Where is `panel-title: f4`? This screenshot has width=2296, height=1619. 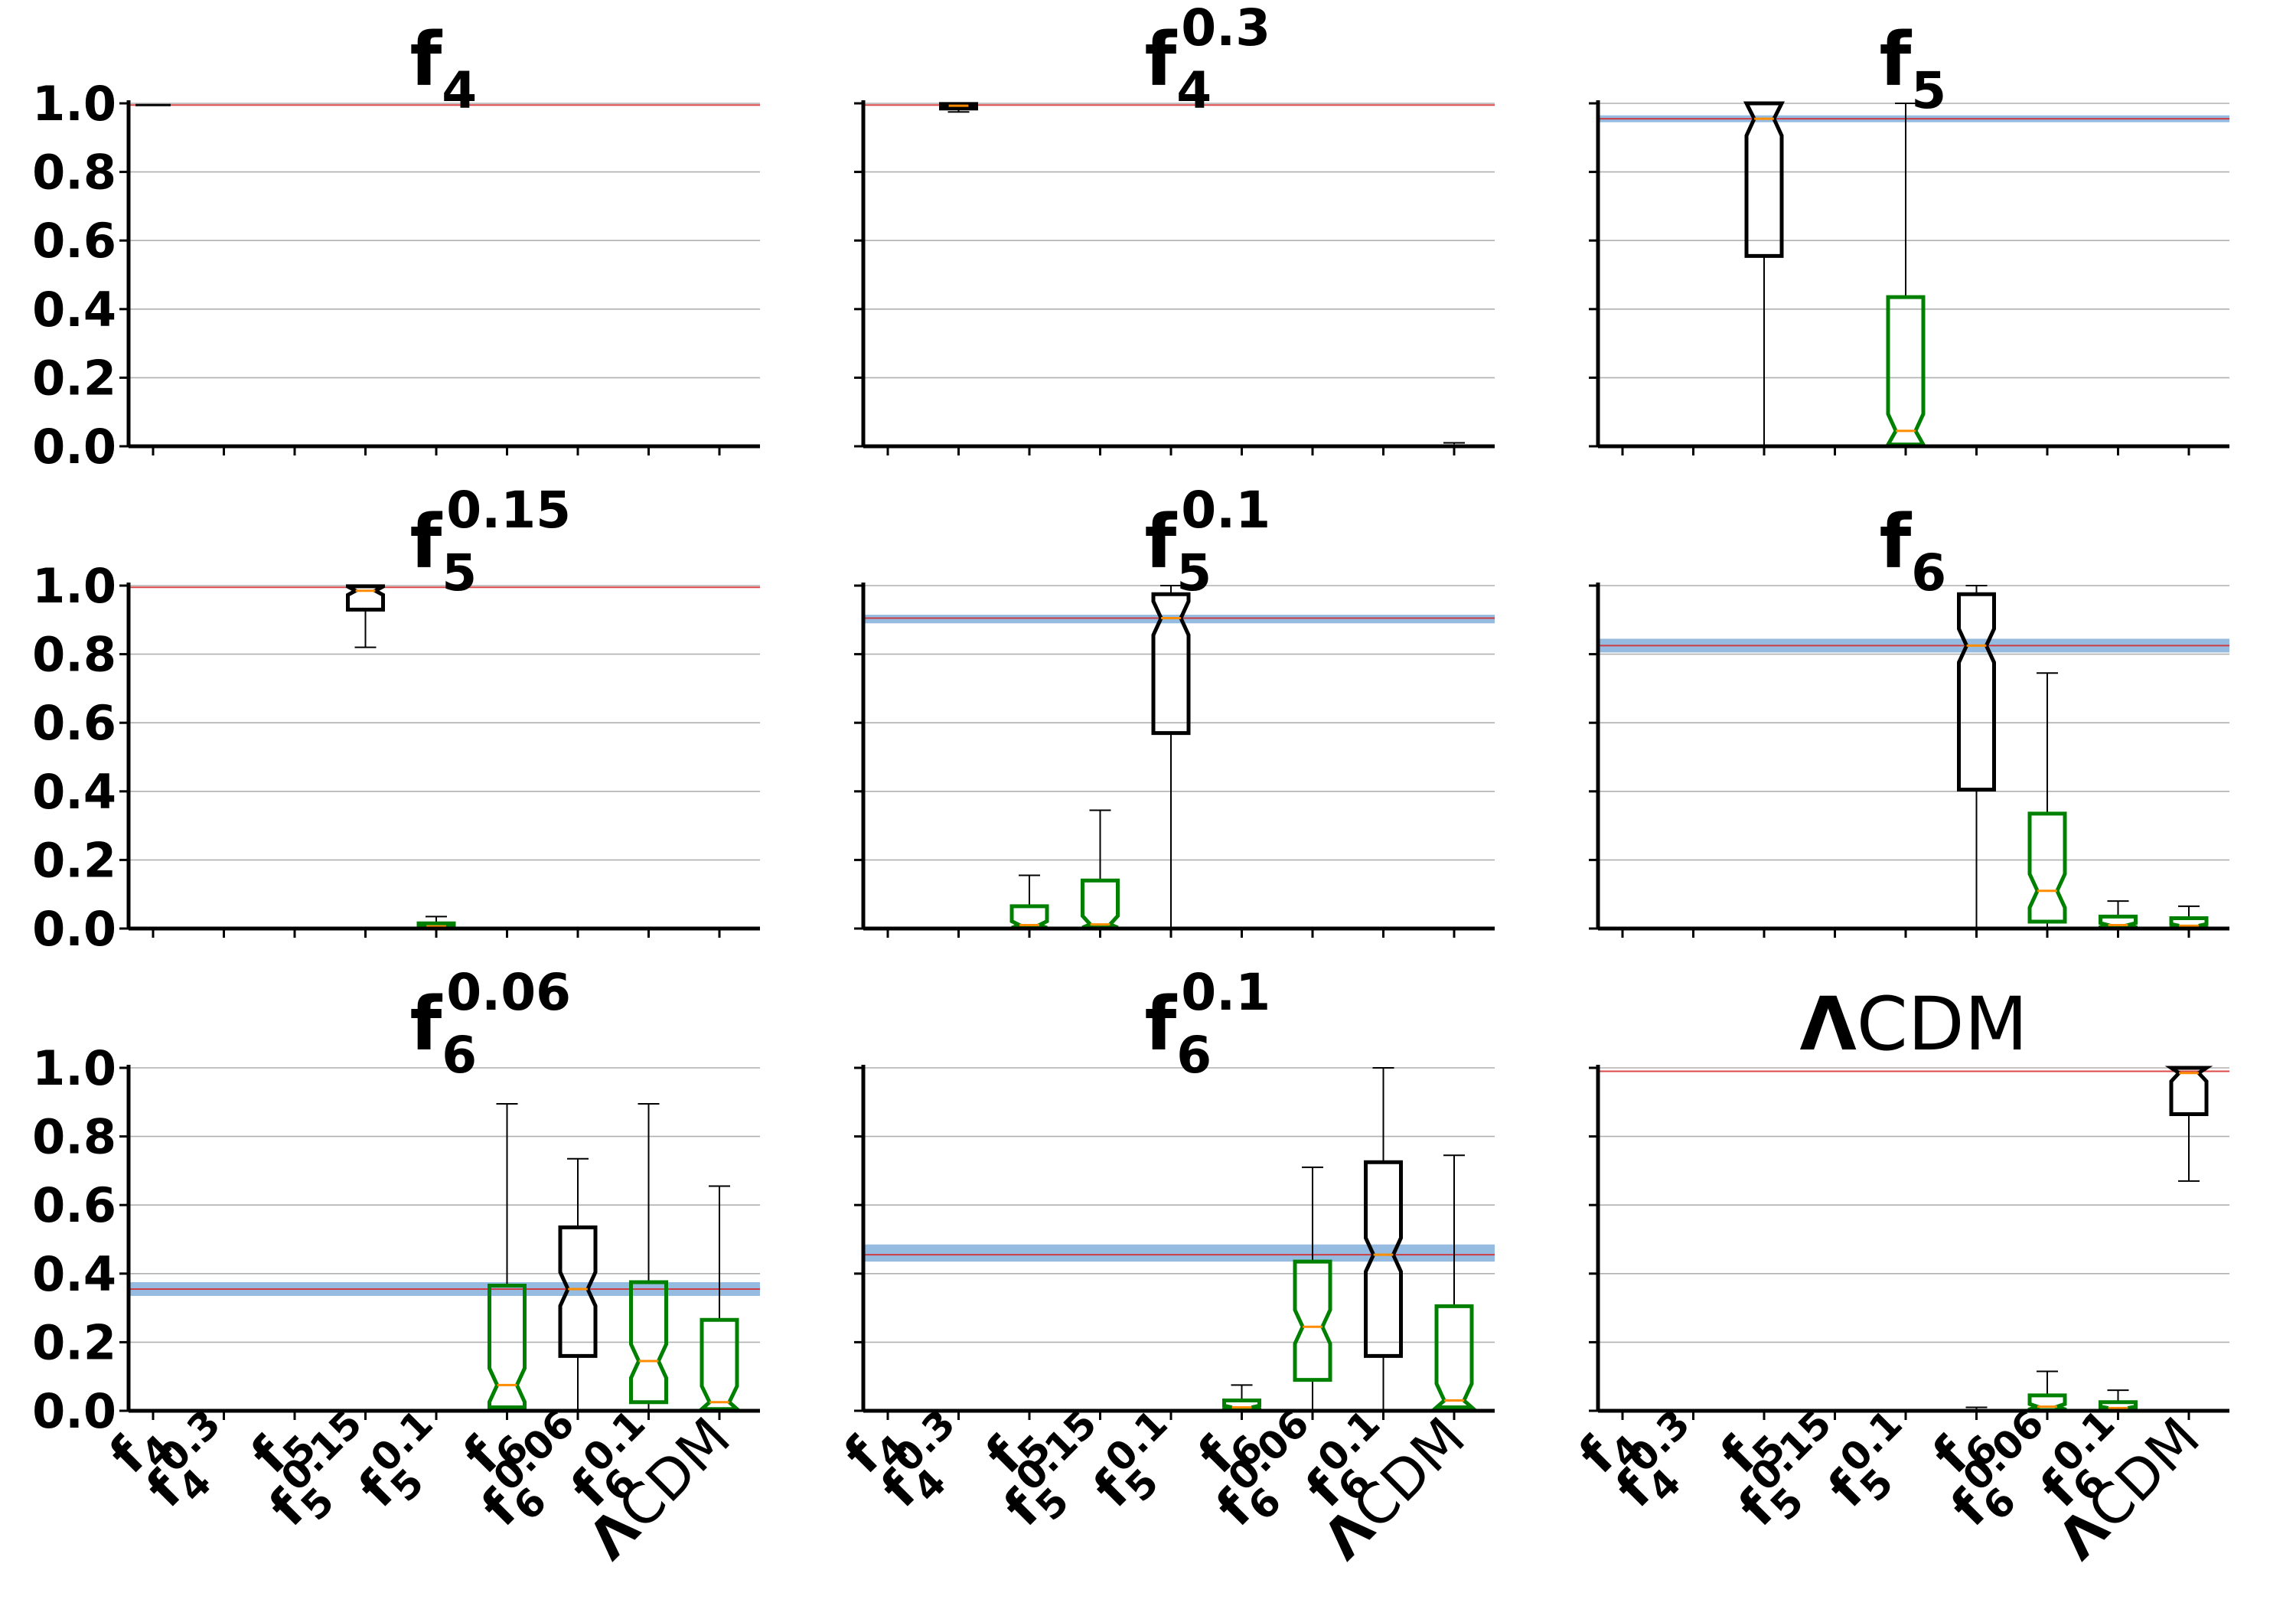
panel-title: f4 is located at coordinates (444, 68).